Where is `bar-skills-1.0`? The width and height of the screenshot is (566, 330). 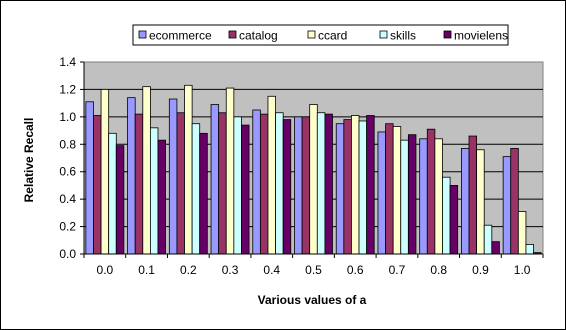 bar-skills-1.0 is located at coordinates (529, 249).